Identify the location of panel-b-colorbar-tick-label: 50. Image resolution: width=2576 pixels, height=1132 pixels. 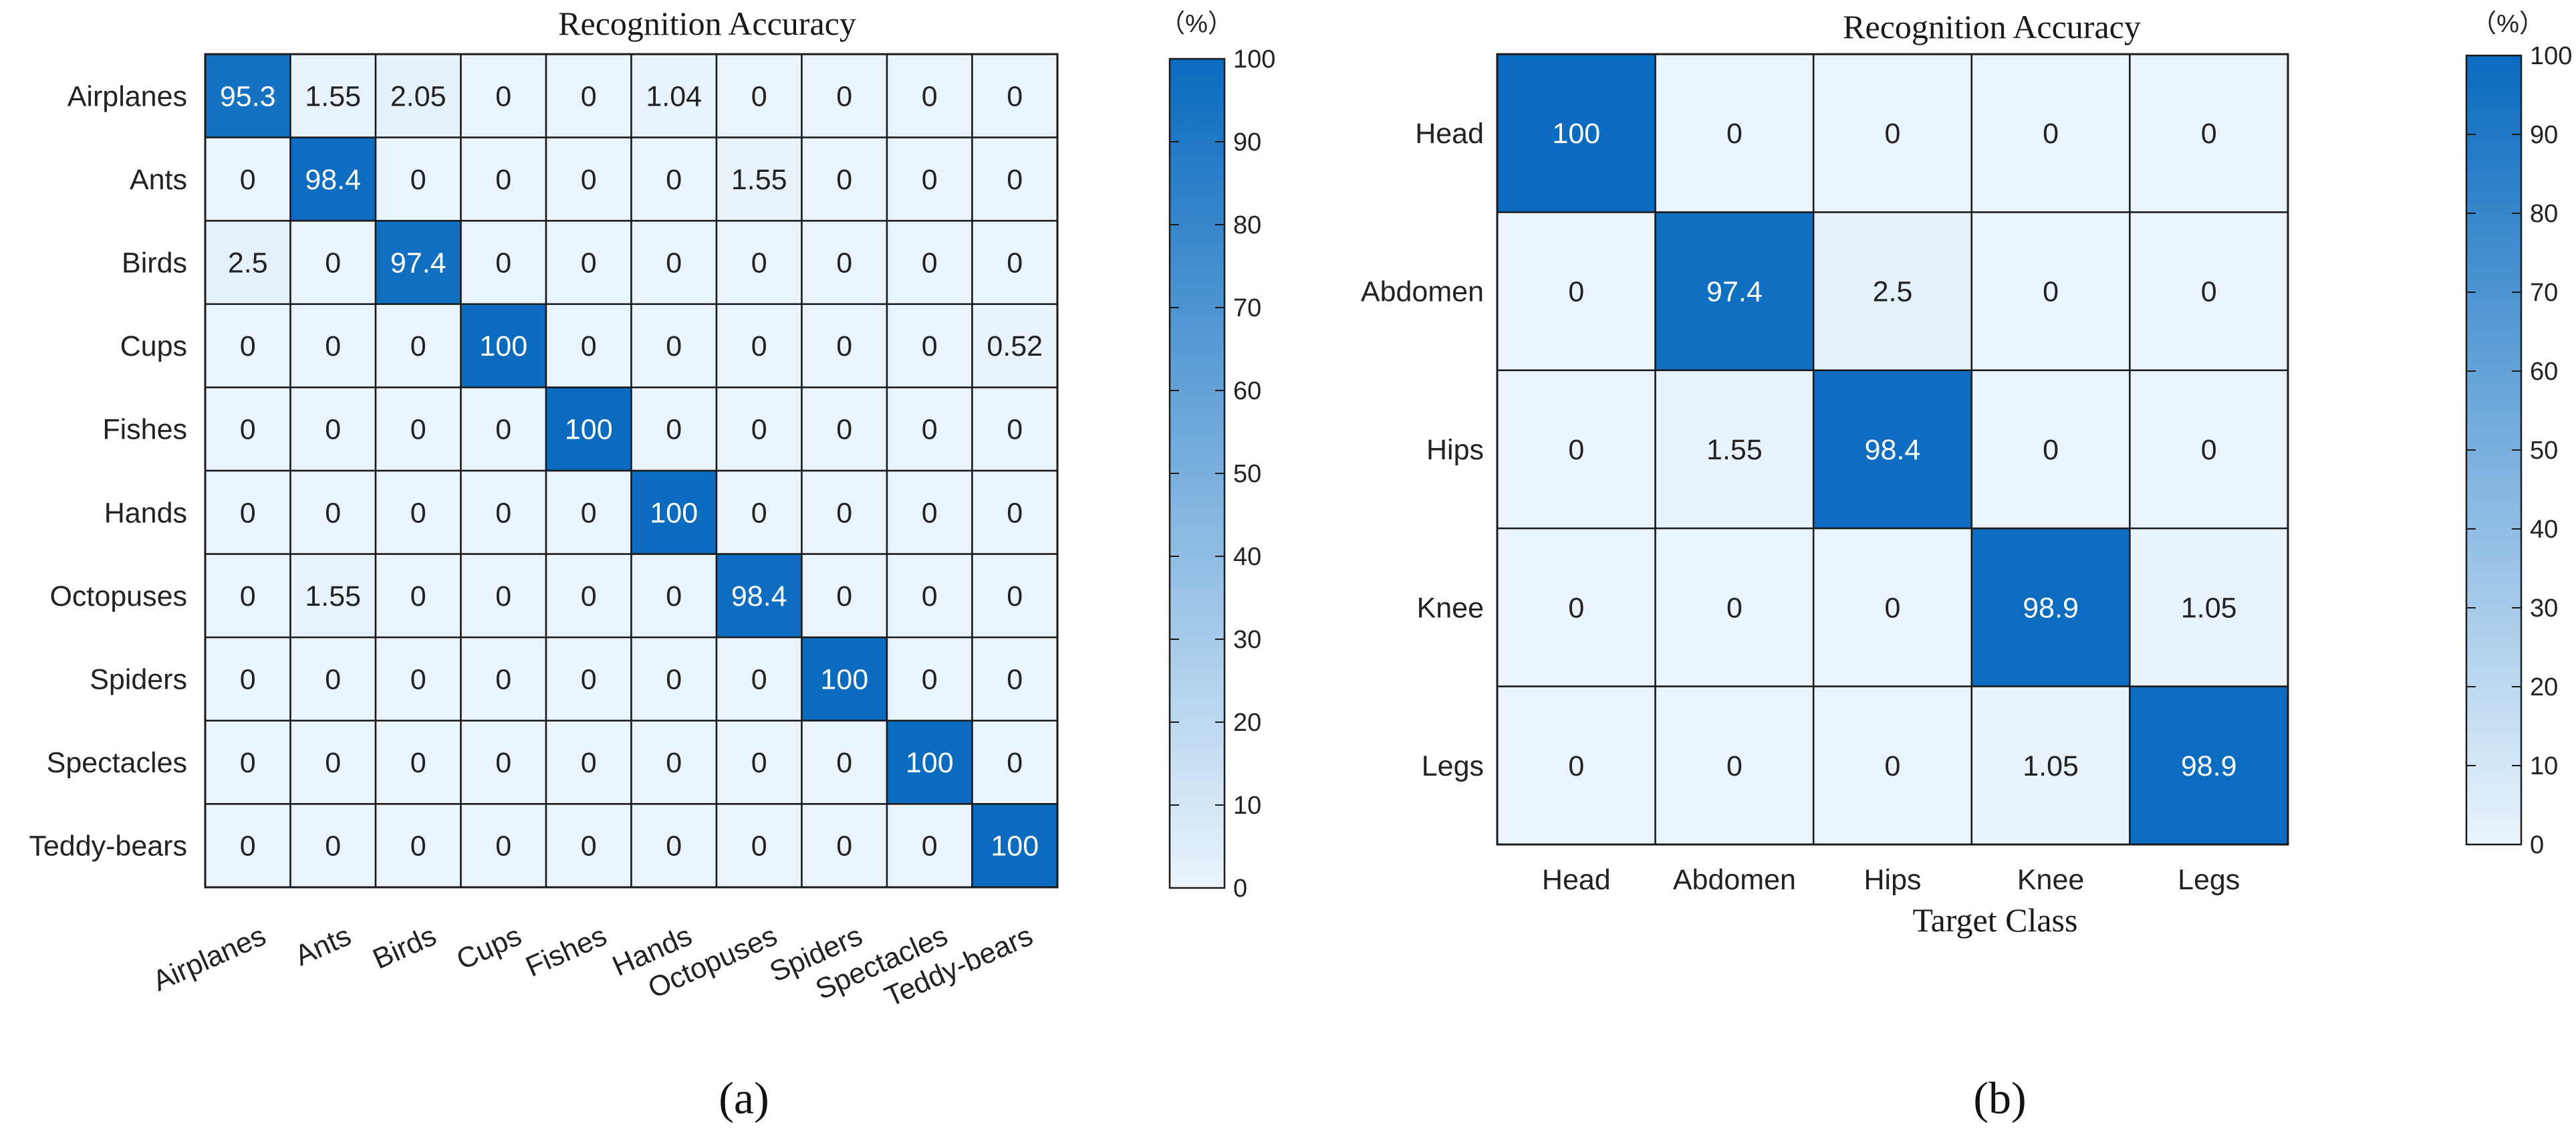
(2544, 451).